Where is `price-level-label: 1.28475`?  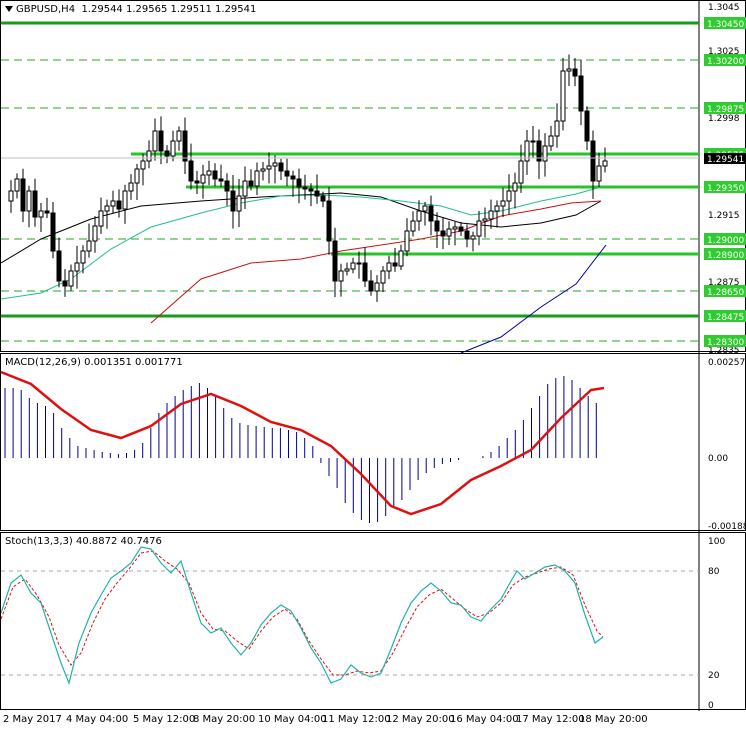 price-level-label: 1.28475 is located at coordinates (725, 318).